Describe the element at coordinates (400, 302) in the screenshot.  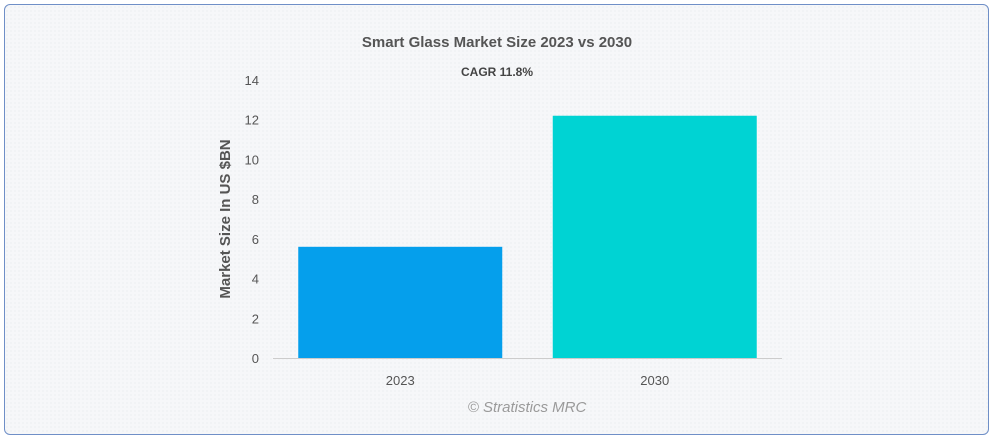
I see `bar-2023` at that location.